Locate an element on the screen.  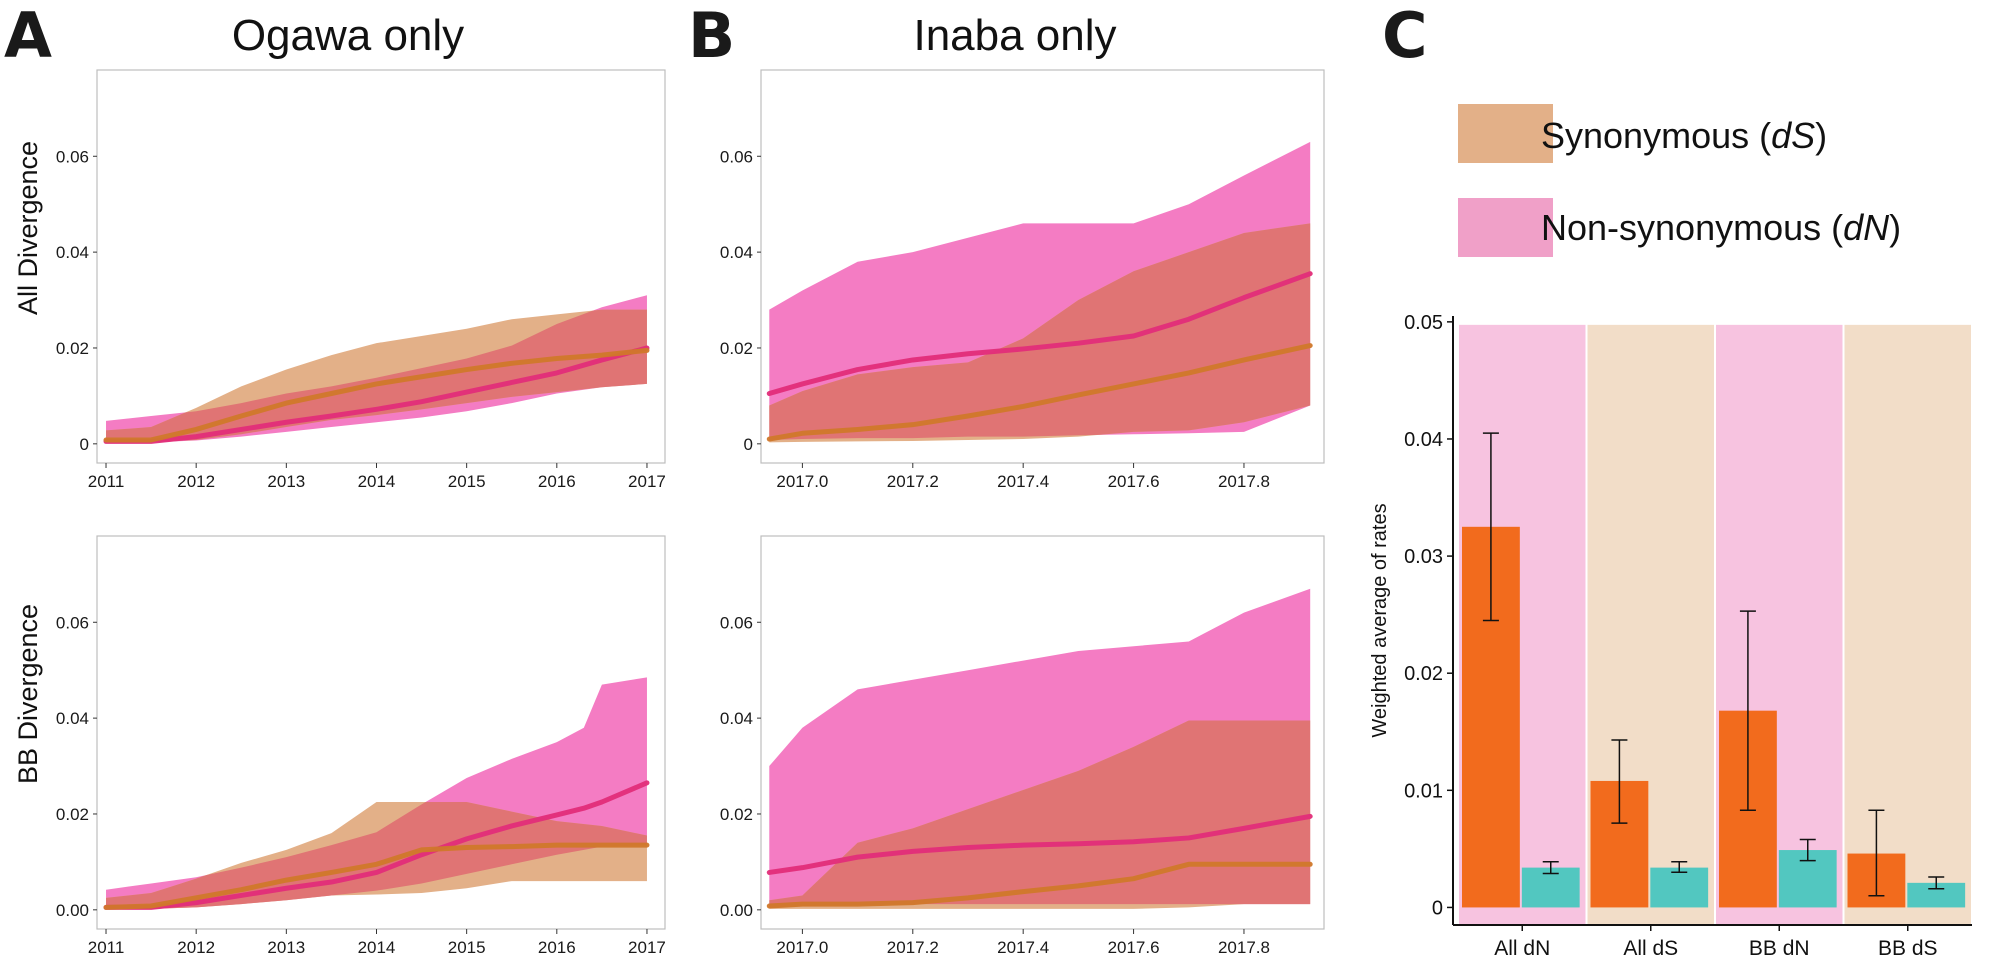
panel-c-letter: C is located at coordinates (1405, 36).